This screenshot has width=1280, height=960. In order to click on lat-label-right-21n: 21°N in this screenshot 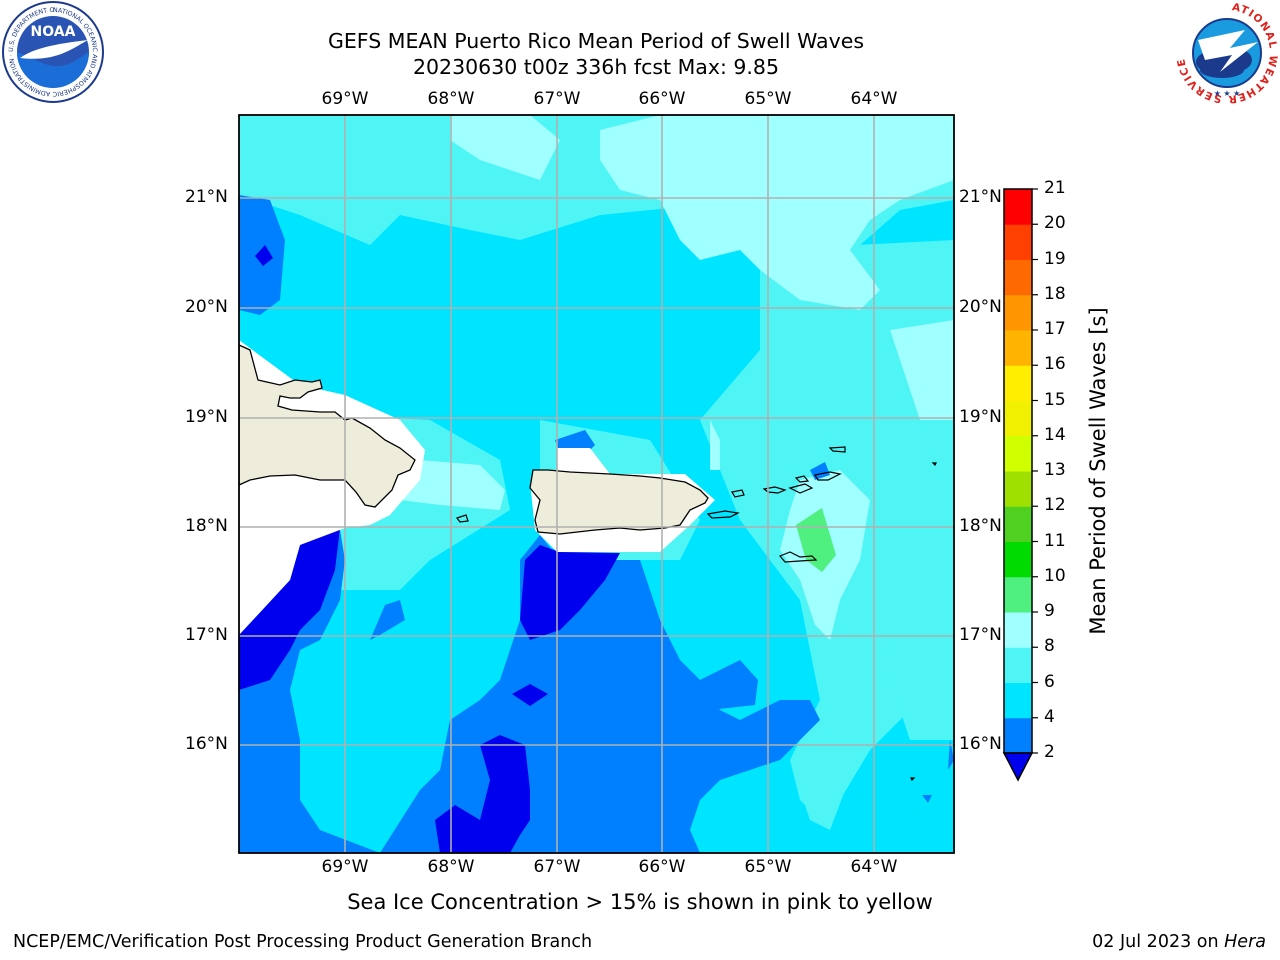, I will do `click(980, 197)`.